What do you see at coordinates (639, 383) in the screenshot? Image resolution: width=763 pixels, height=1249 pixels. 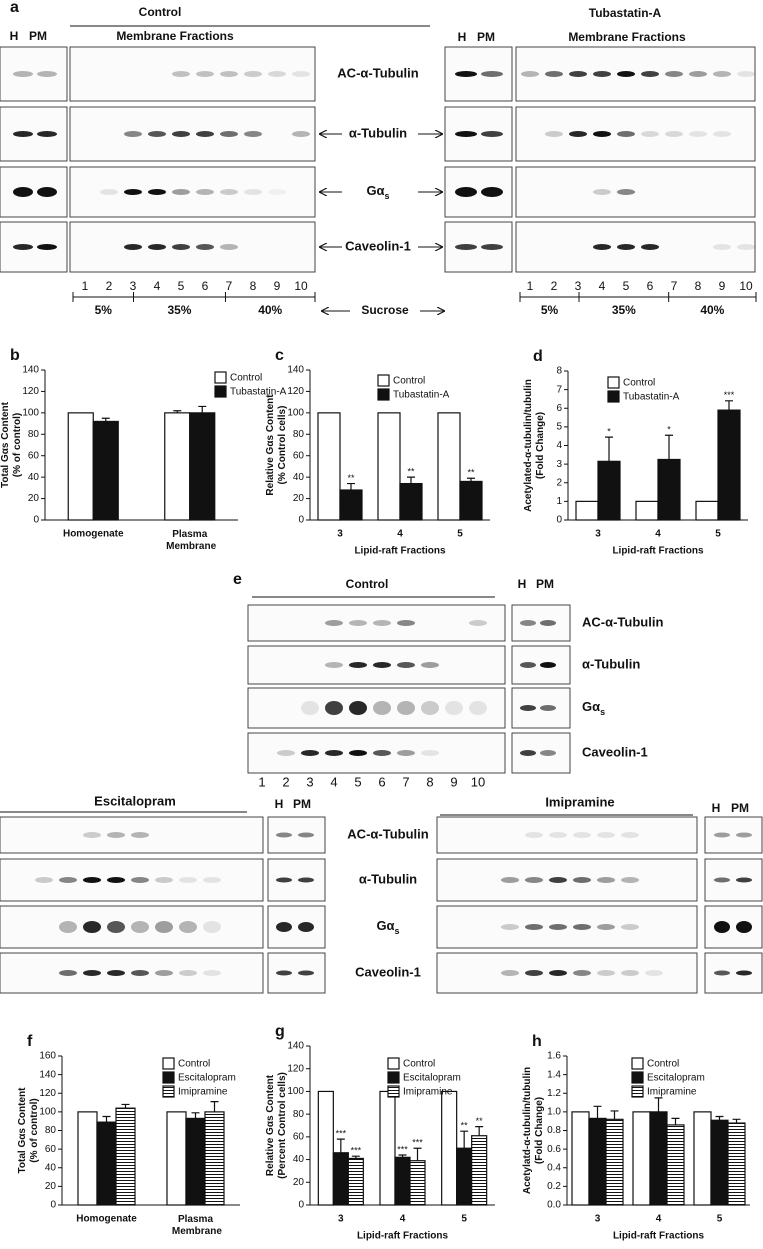 I see `legend-label: Control` at bounding box center [639, 383].